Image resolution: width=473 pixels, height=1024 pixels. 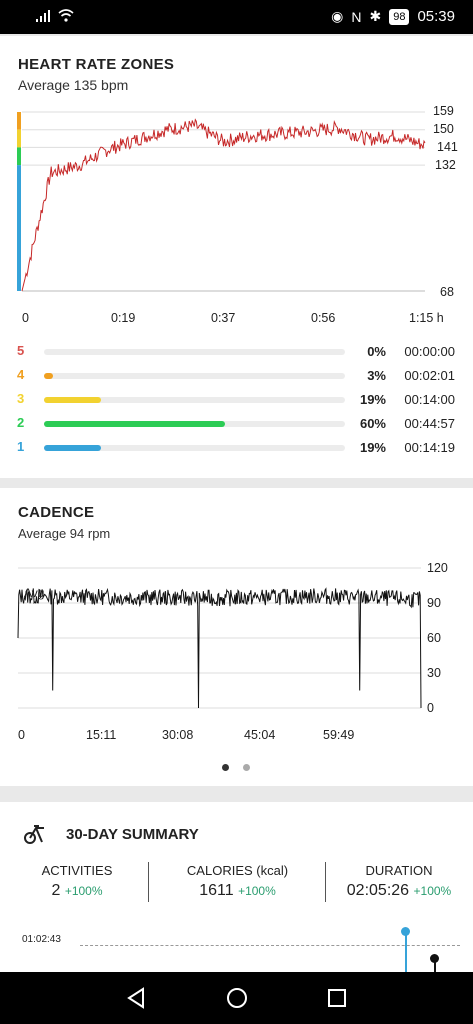 What do you see at coordinates (223, 318) in the screenshot?
I see `hr-xtick-2: 0:37` at bounding box center [223, 318].